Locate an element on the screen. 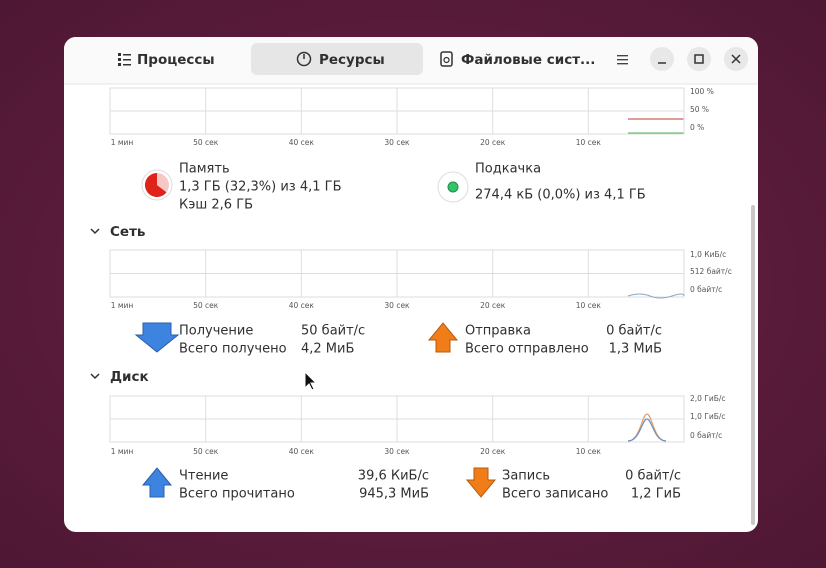 The width and height of the screenshot is (826, 568). y-axis-label: 1,0 КиБ/с is located at coordinates (708, 254).